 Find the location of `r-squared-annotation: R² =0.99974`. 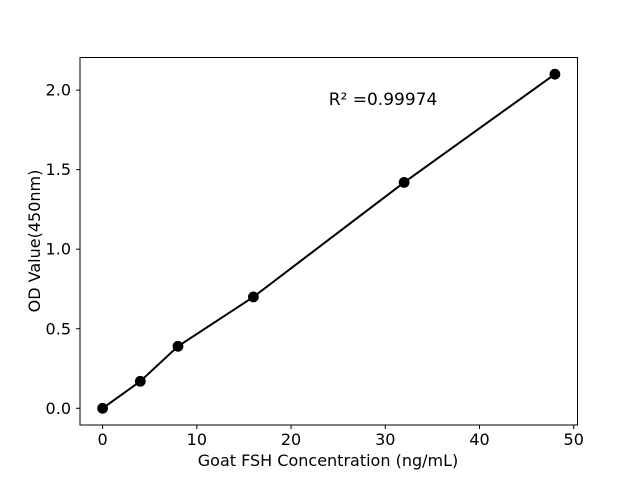

r-squared-annotation: R² =0.99974 is located at coordinates (383, 100).